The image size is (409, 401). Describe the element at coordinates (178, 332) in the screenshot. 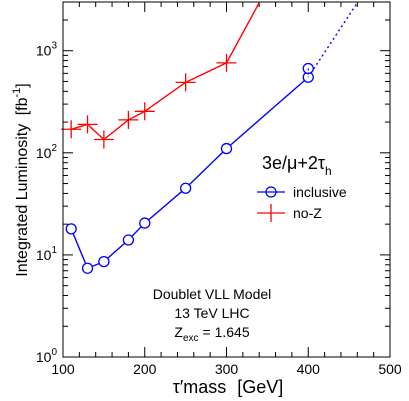

I see `annotation-zexc-base: Z` at that location.